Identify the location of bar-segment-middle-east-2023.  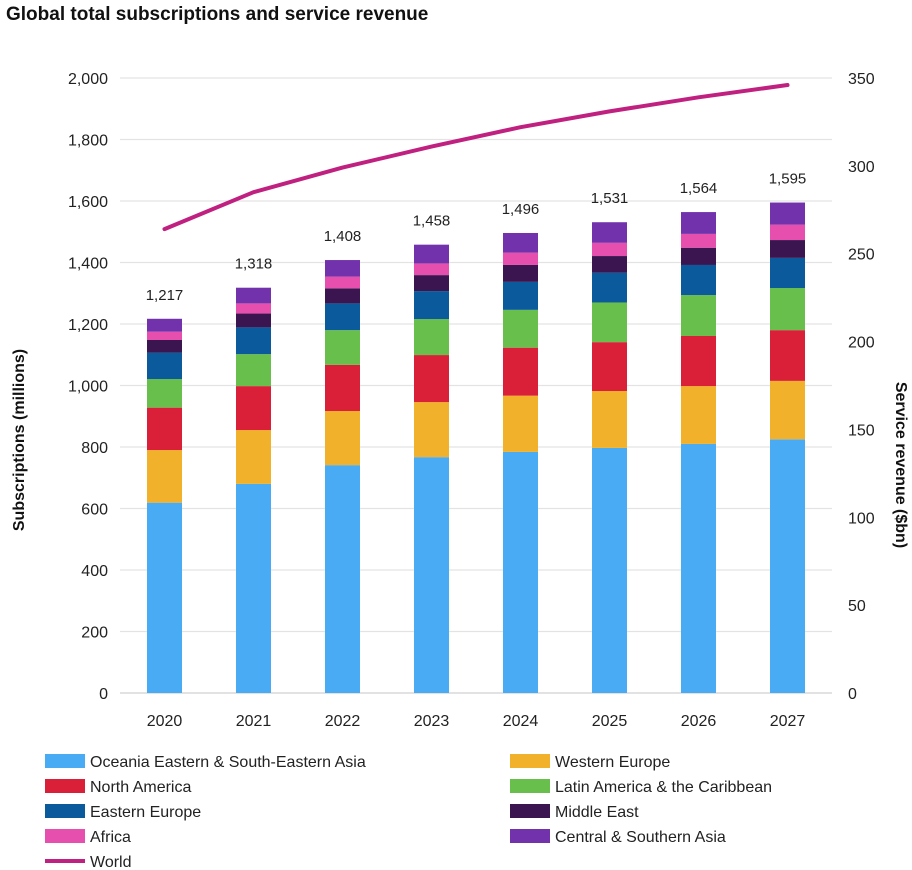
(431, 283).